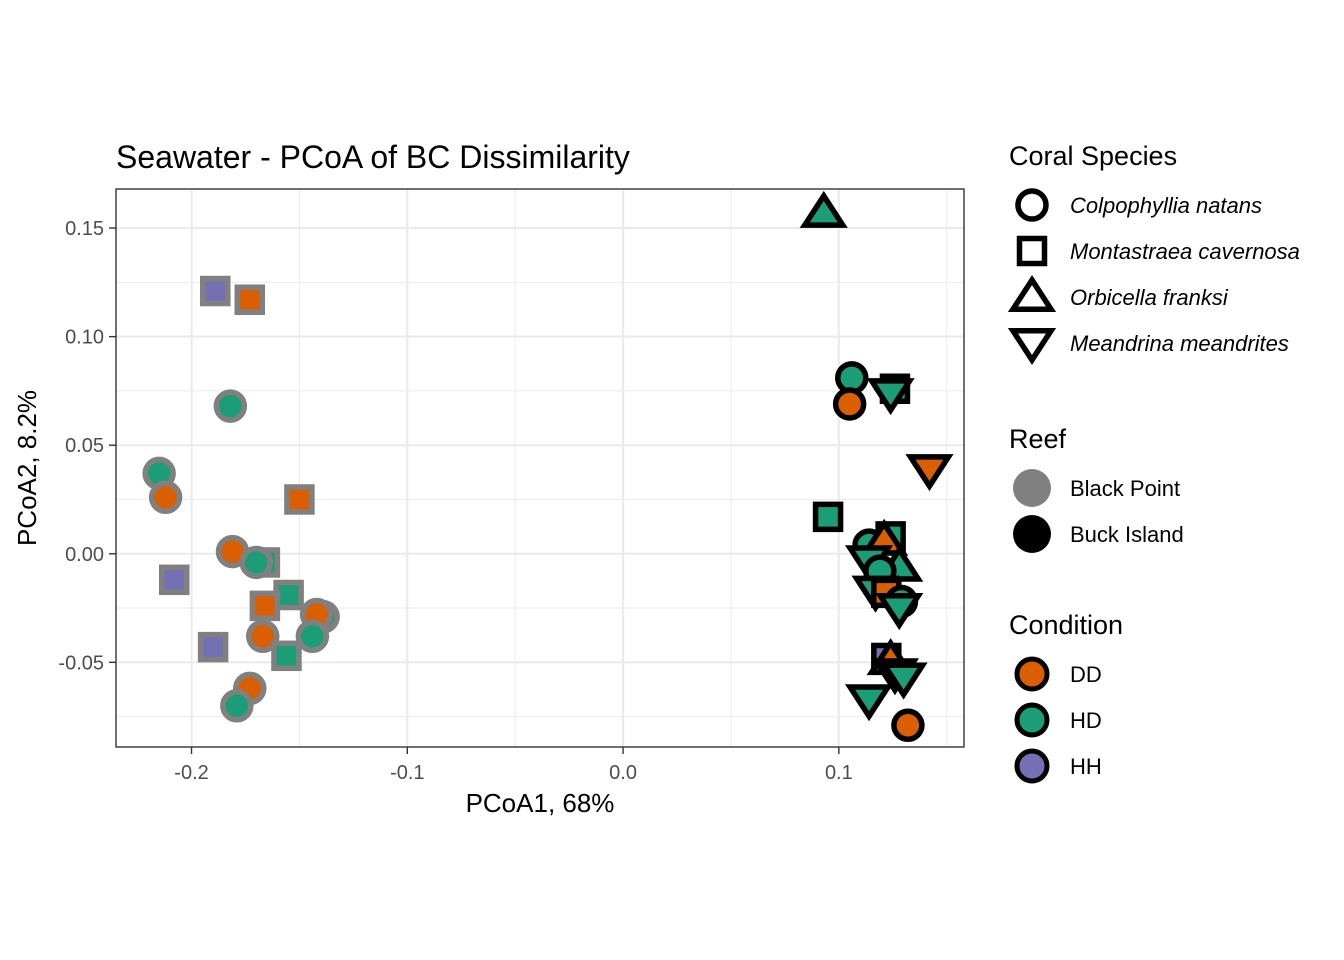 The image size is (1344, 960). I want to click on x-tick-label: -0.2, so click(191, 773).